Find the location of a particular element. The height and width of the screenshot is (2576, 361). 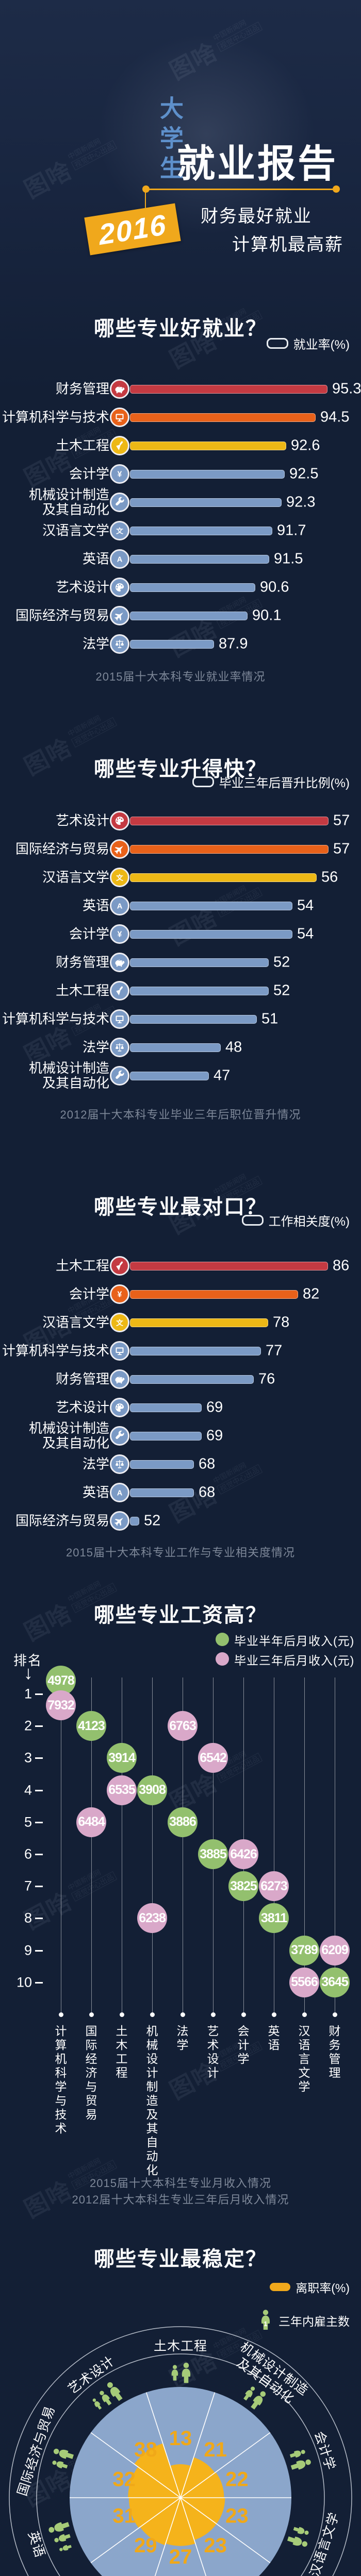

rank-number: 1 is located at coordinates (28, 1694).